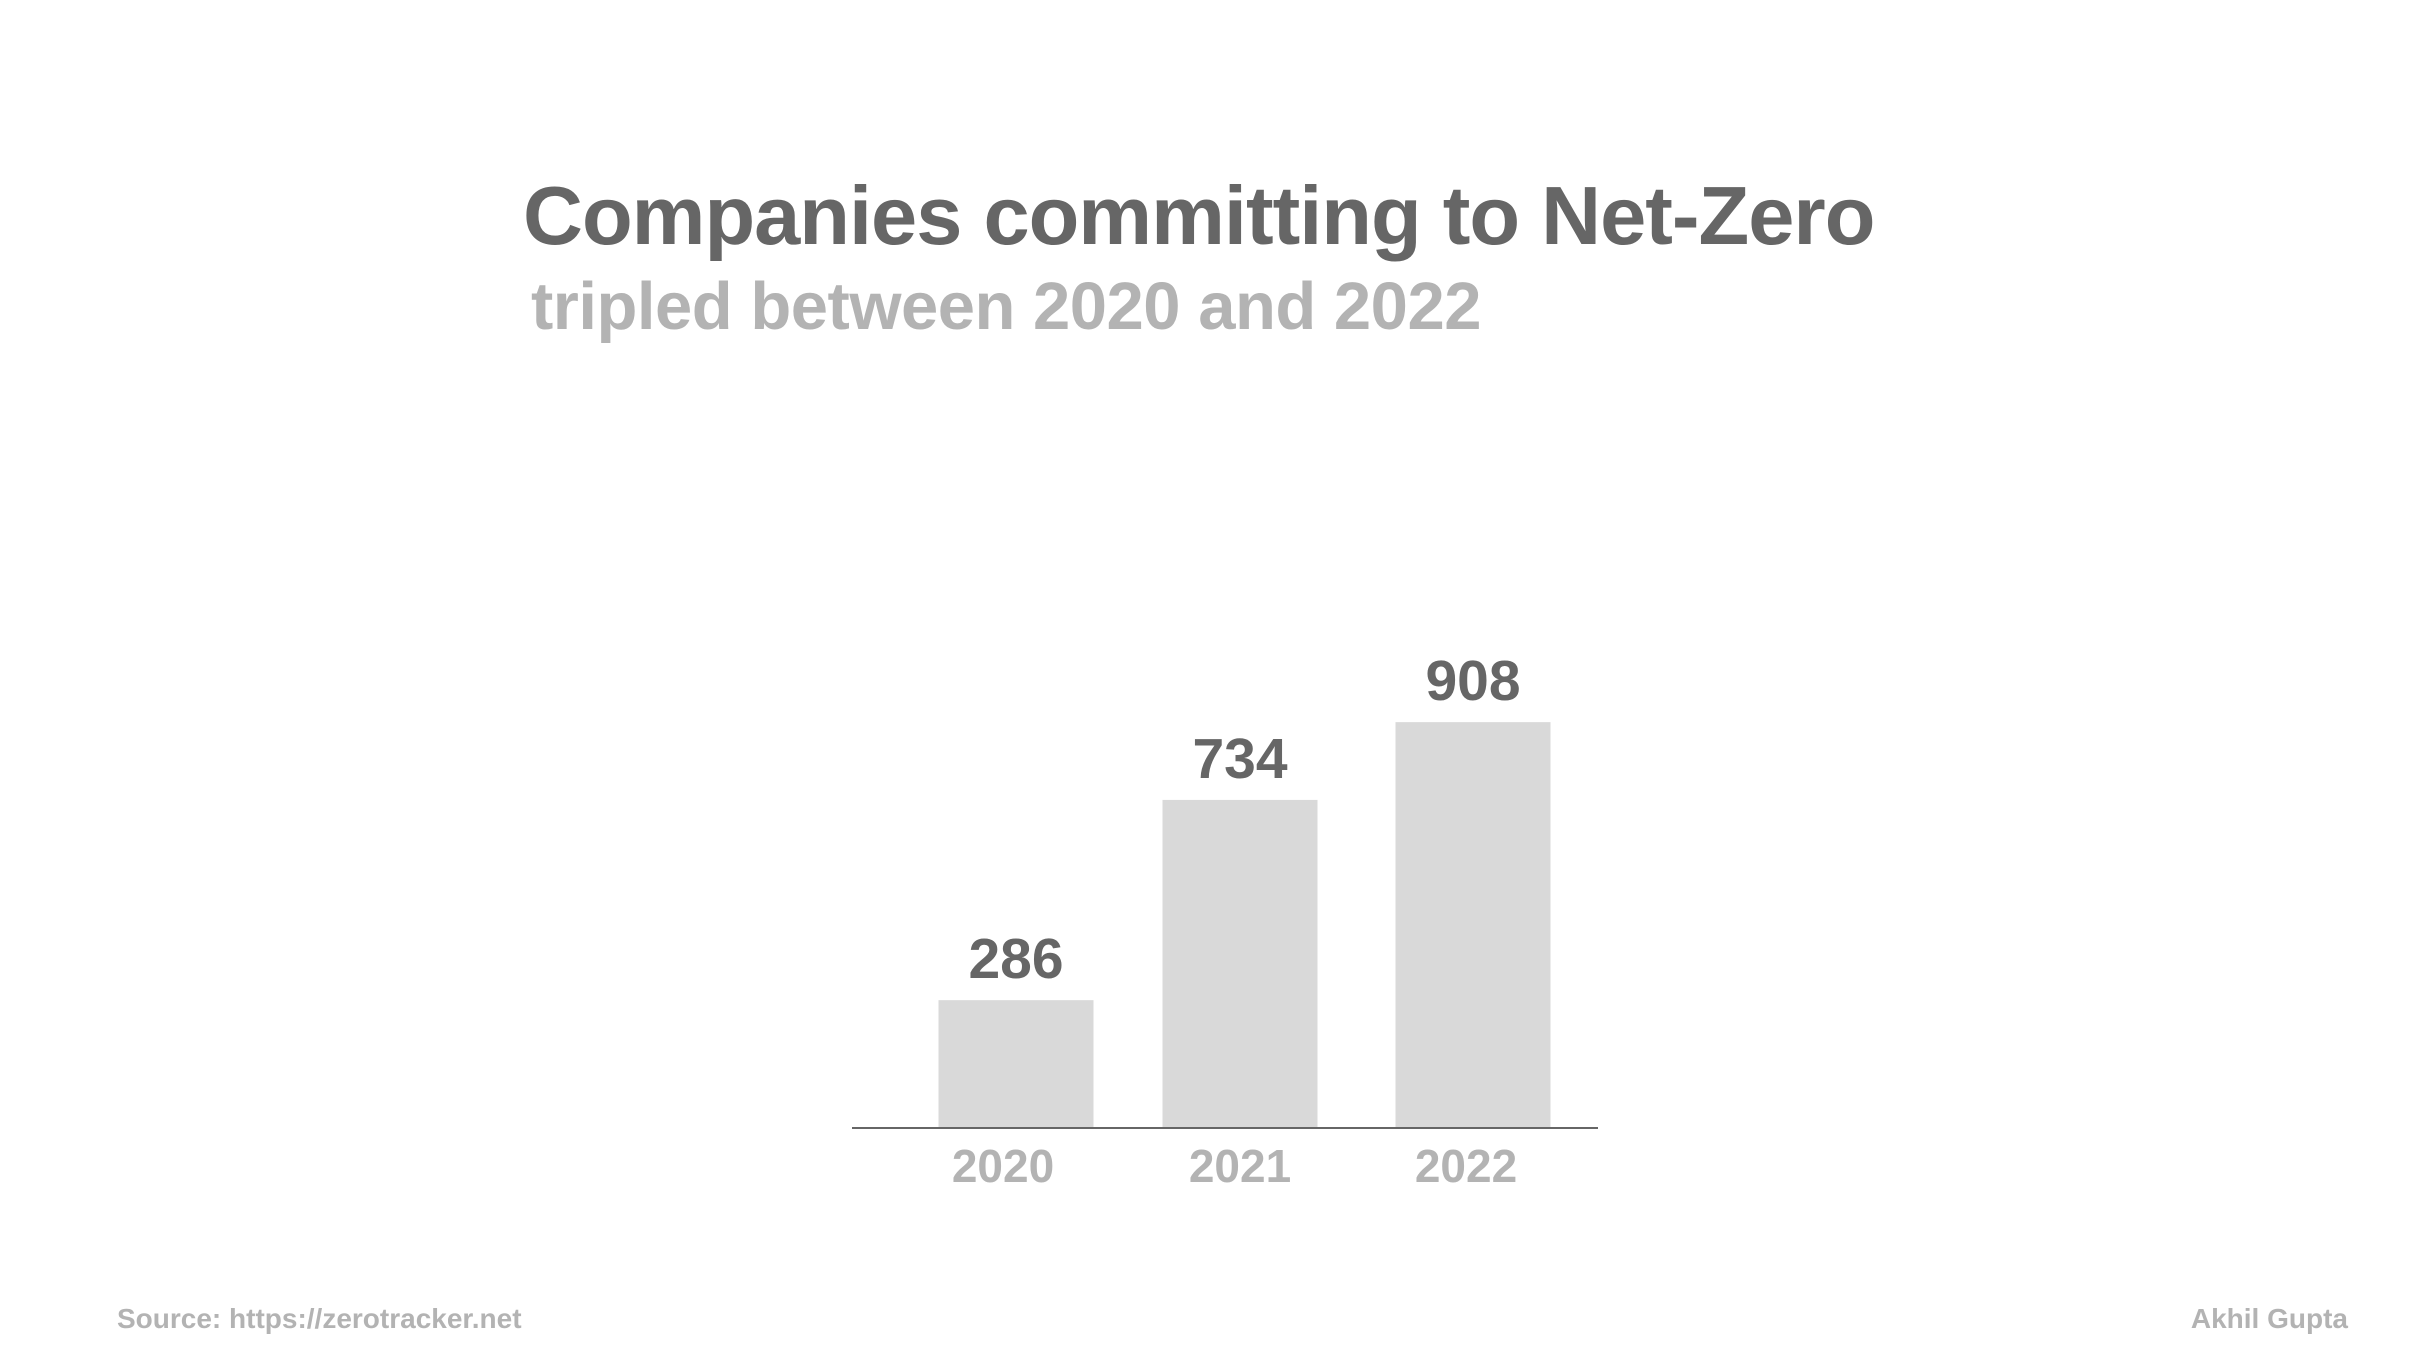 This screenshot has width=2434, height=1364. Describe the element at coordinates (319, 1318) in the screenshot. I see `source-note: Source: https://zerotracker.net` at that location.